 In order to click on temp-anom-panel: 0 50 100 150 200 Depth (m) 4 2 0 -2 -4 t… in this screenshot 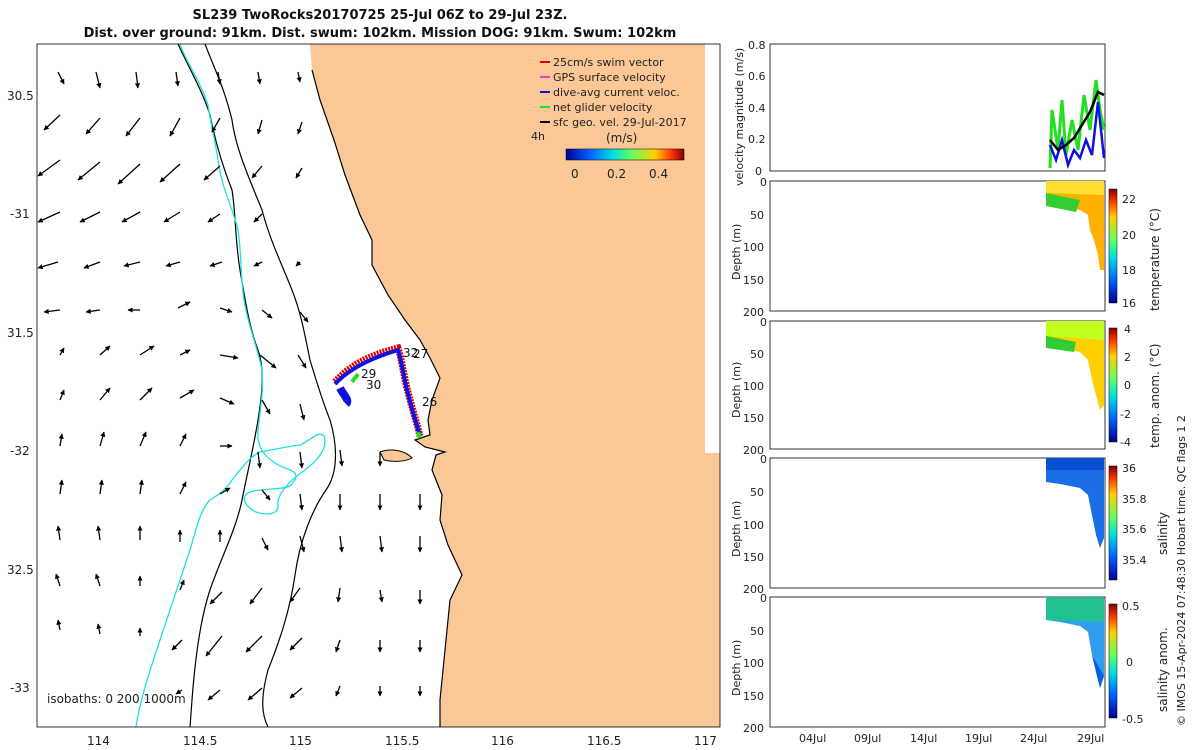, I will do `click(946, 386)`.